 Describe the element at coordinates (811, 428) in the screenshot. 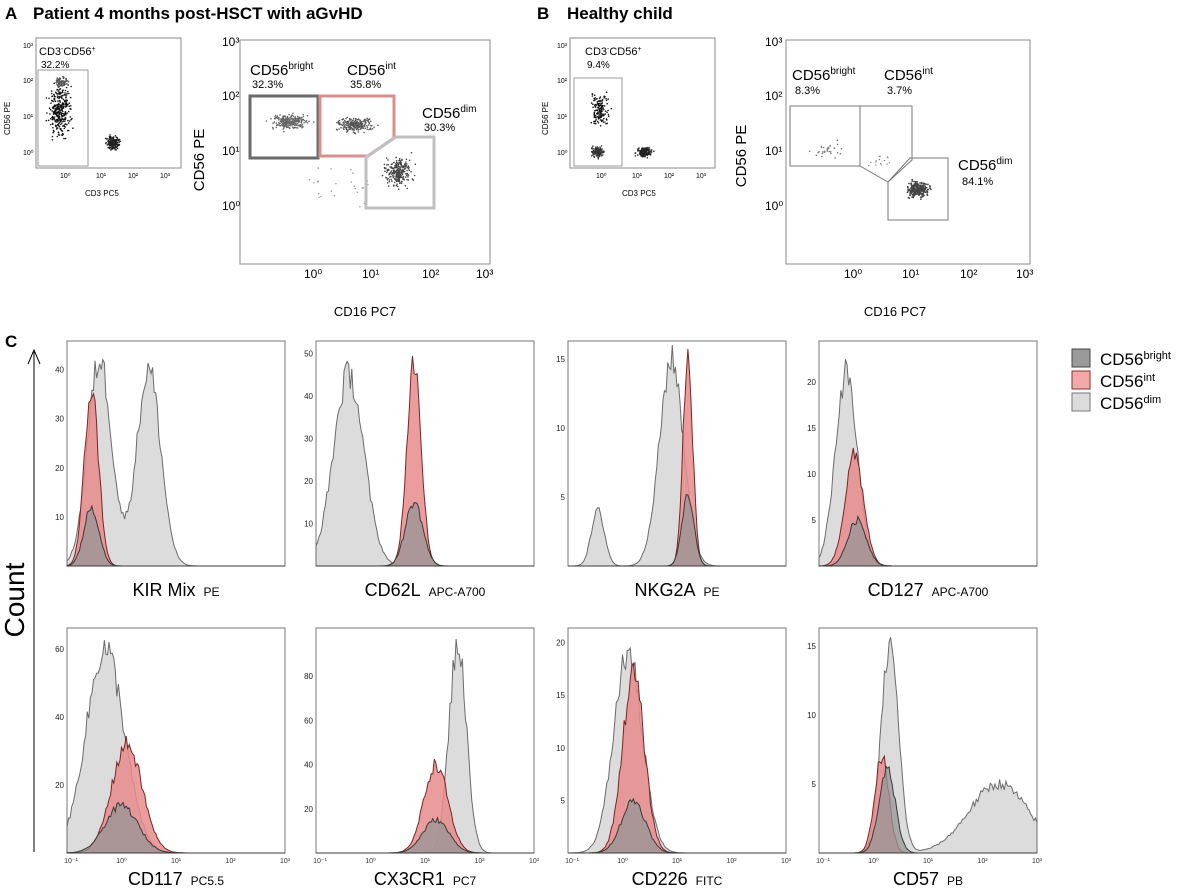

I see `histogram-y-tick: 15` at that location.